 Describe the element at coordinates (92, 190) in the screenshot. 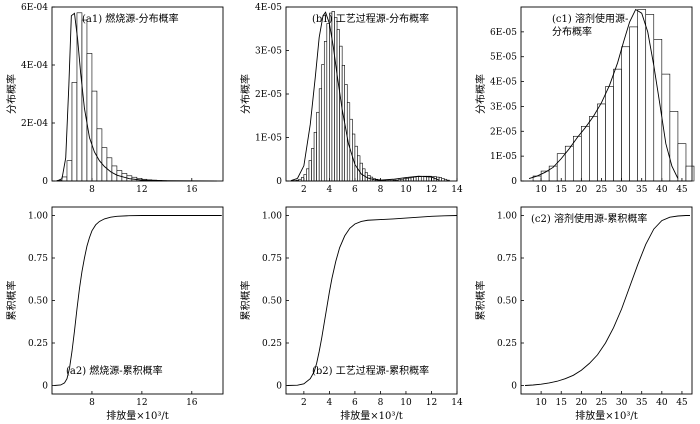

I see `x-tick-label-a1-0: 8` at that location.